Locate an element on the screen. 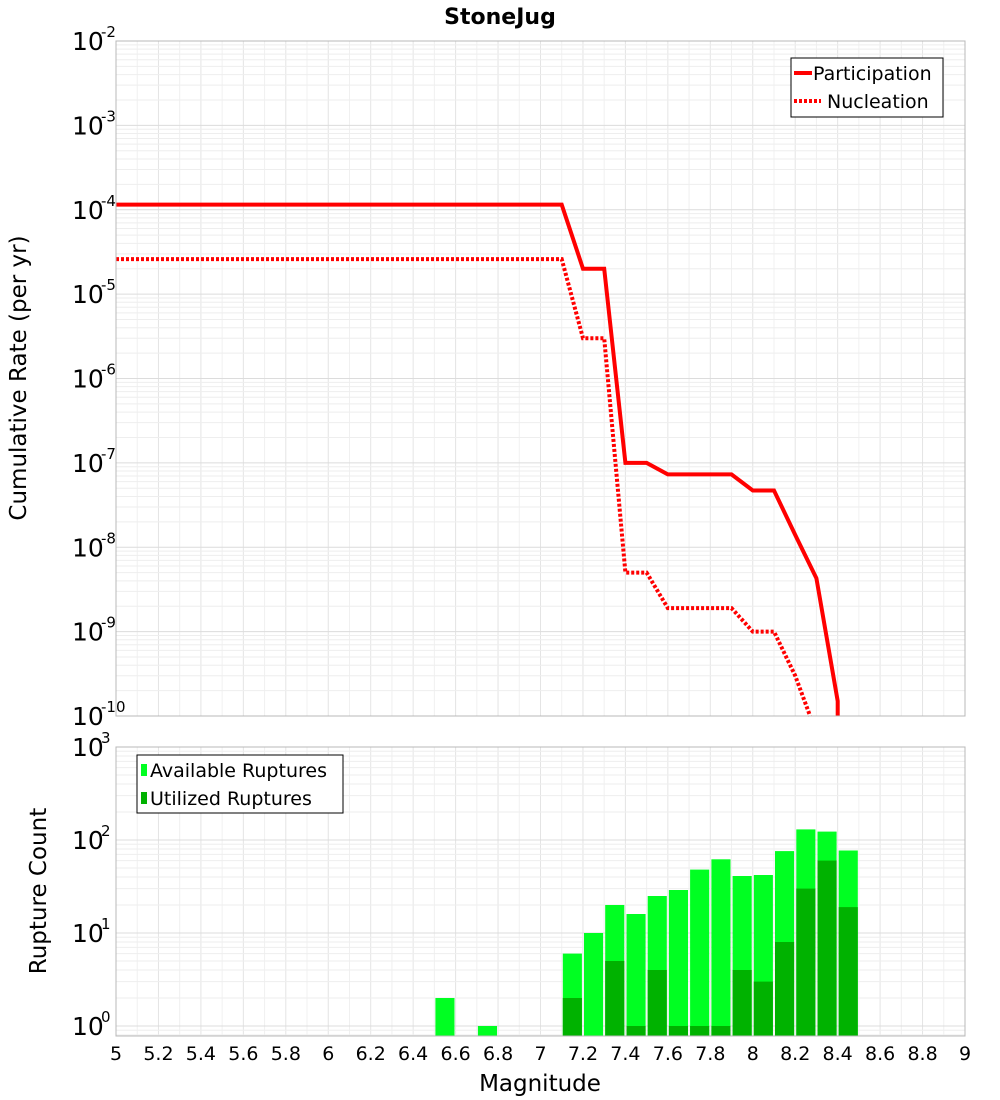 Image resolution: width=1000 pixels, height=1100 pixels. bottom-y-axis-label: Rupture Count is located at coordinates (39, 891).